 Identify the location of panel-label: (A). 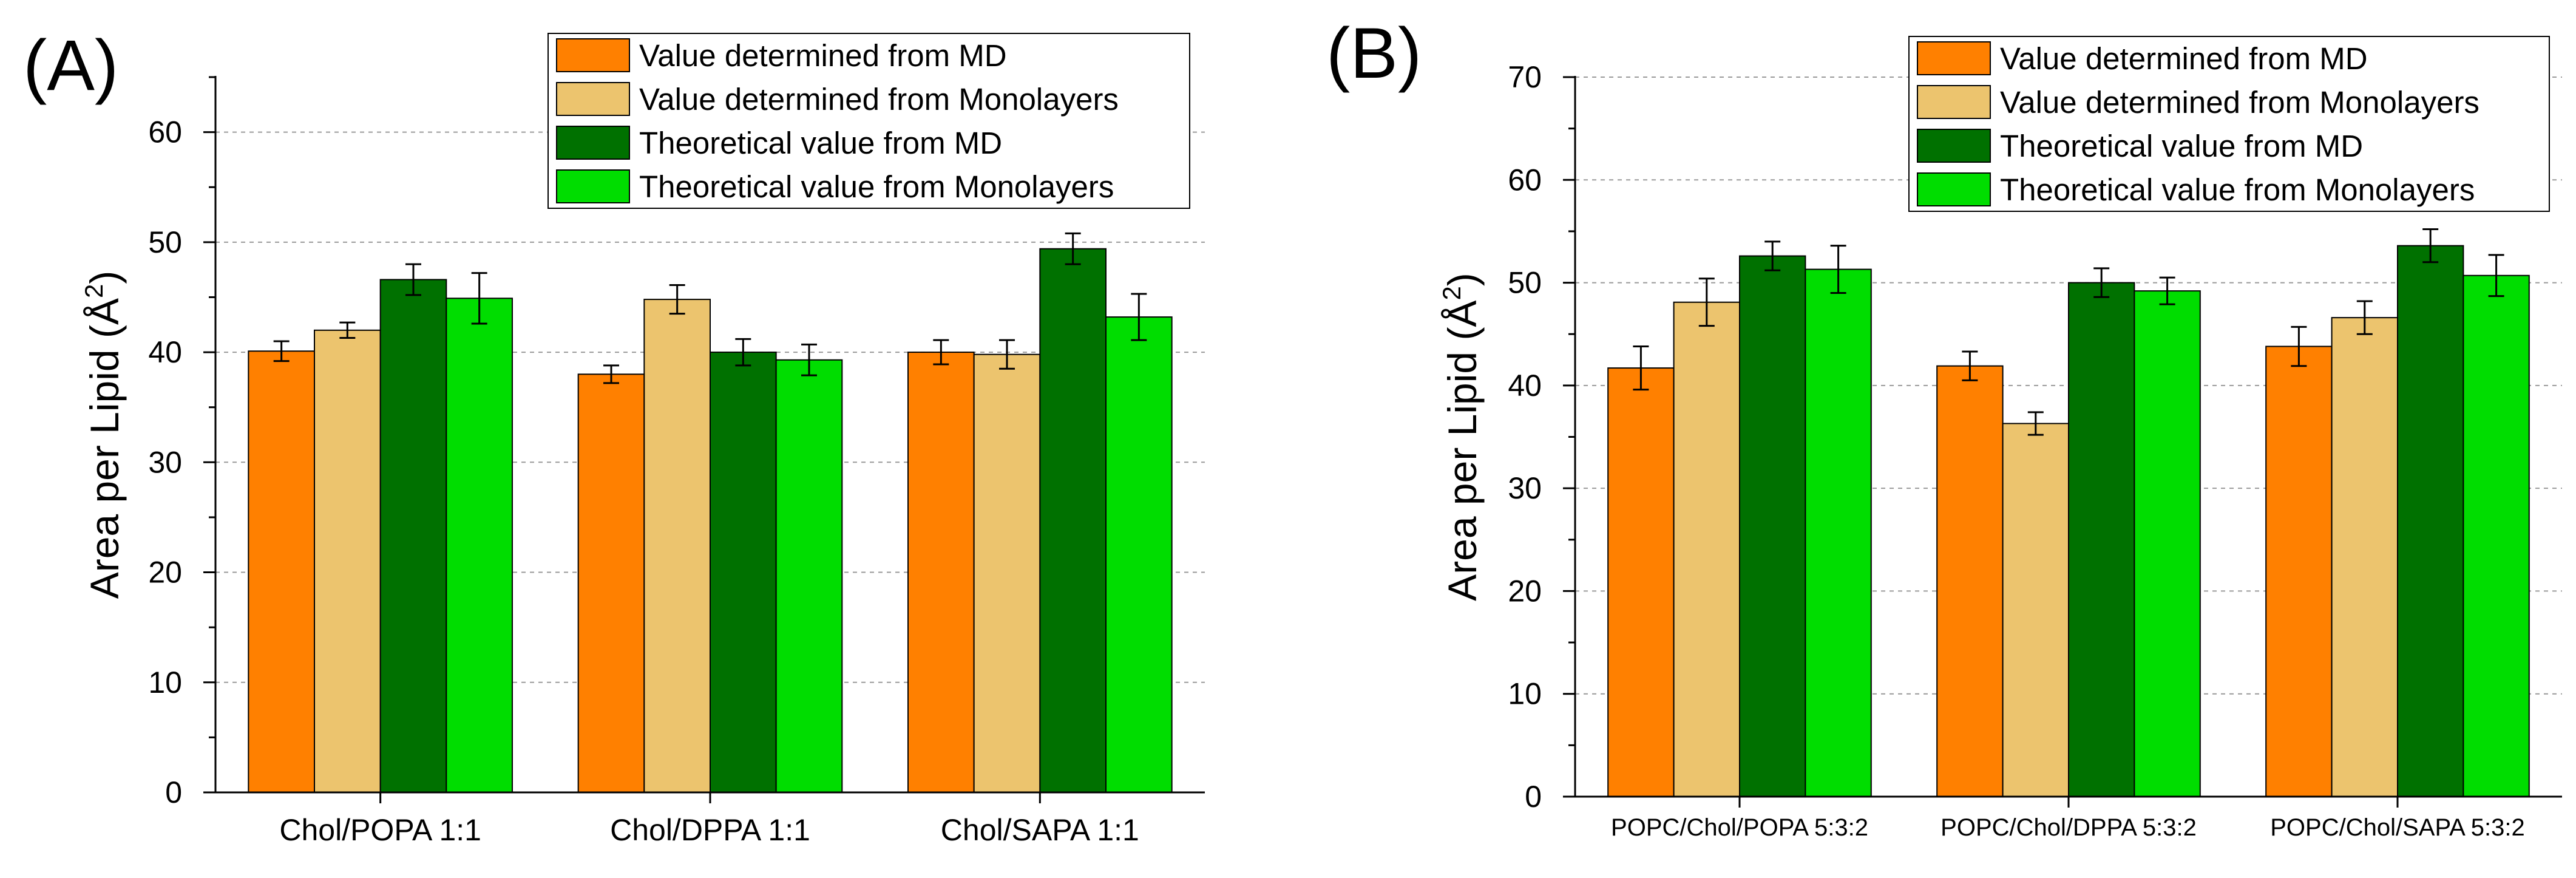
(70, 66).